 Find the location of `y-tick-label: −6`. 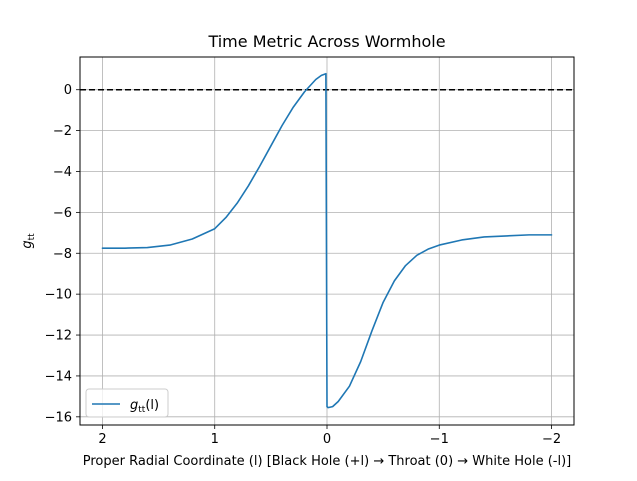

y-tick-label: −6 is located at coordinates (62, 213).